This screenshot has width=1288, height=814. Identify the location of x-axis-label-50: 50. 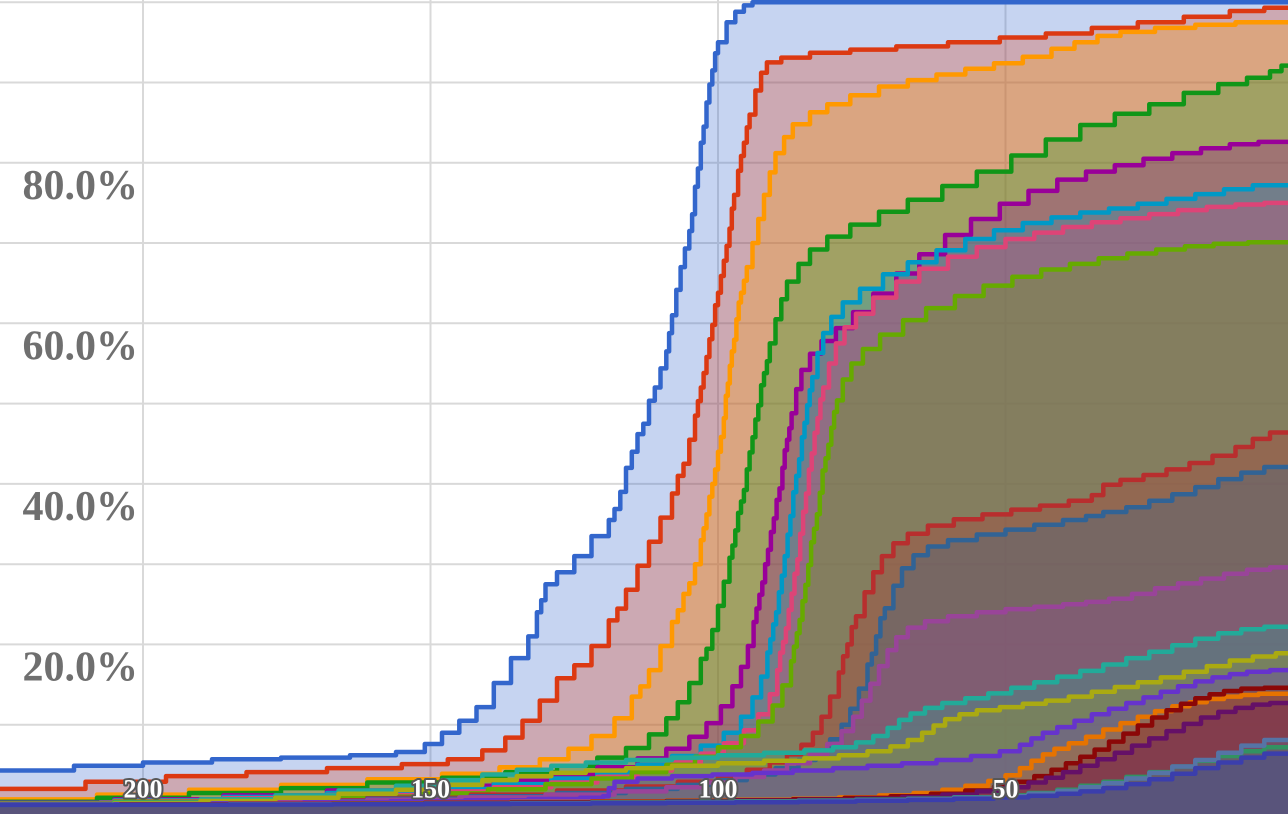
(1006, 789).